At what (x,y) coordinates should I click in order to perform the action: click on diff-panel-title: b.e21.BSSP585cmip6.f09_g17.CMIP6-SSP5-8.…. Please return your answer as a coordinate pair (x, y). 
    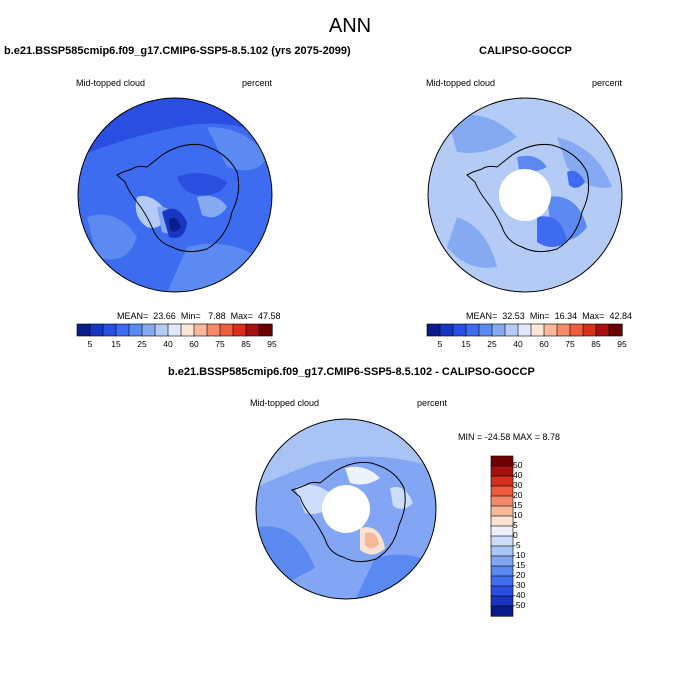
    Looking at the image, I should click on (351, 372).